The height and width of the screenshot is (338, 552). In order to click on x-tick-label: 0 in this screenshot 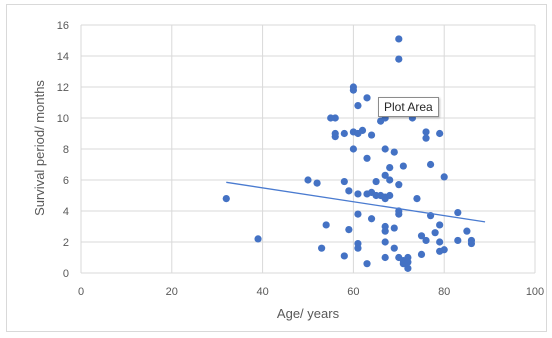, I will do `click(81, 292)`.